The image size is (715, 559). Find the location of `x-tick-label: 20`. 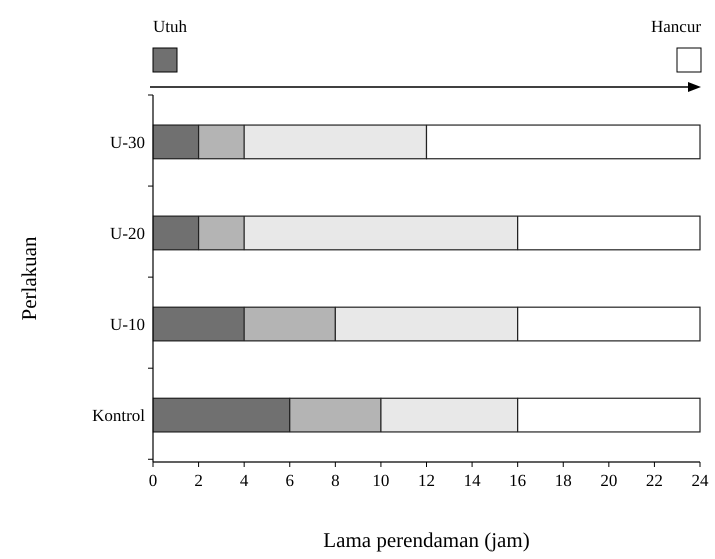

x-tick-label: 20 is located at coordinates (609, 480).